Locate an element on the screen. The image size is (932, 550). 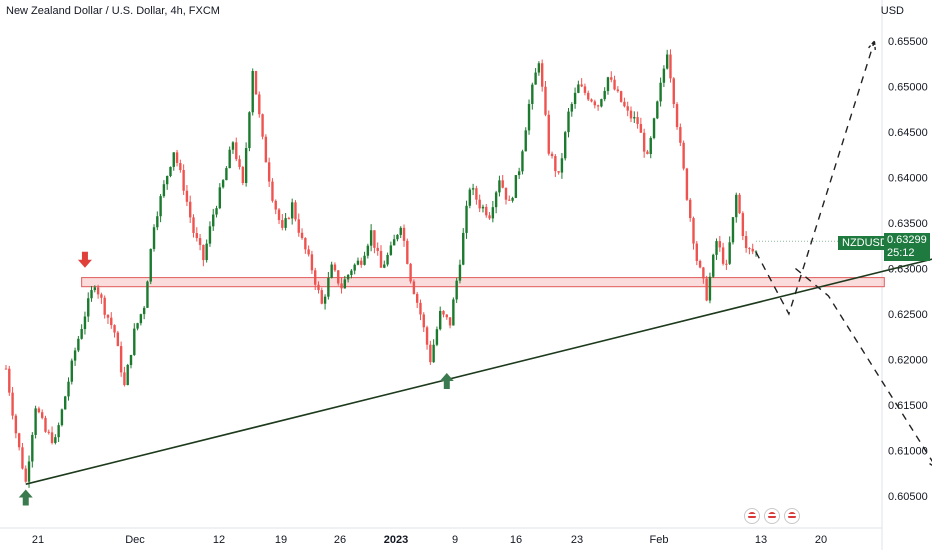
x-tick-label: 23 is located at coordinates (577, 540).